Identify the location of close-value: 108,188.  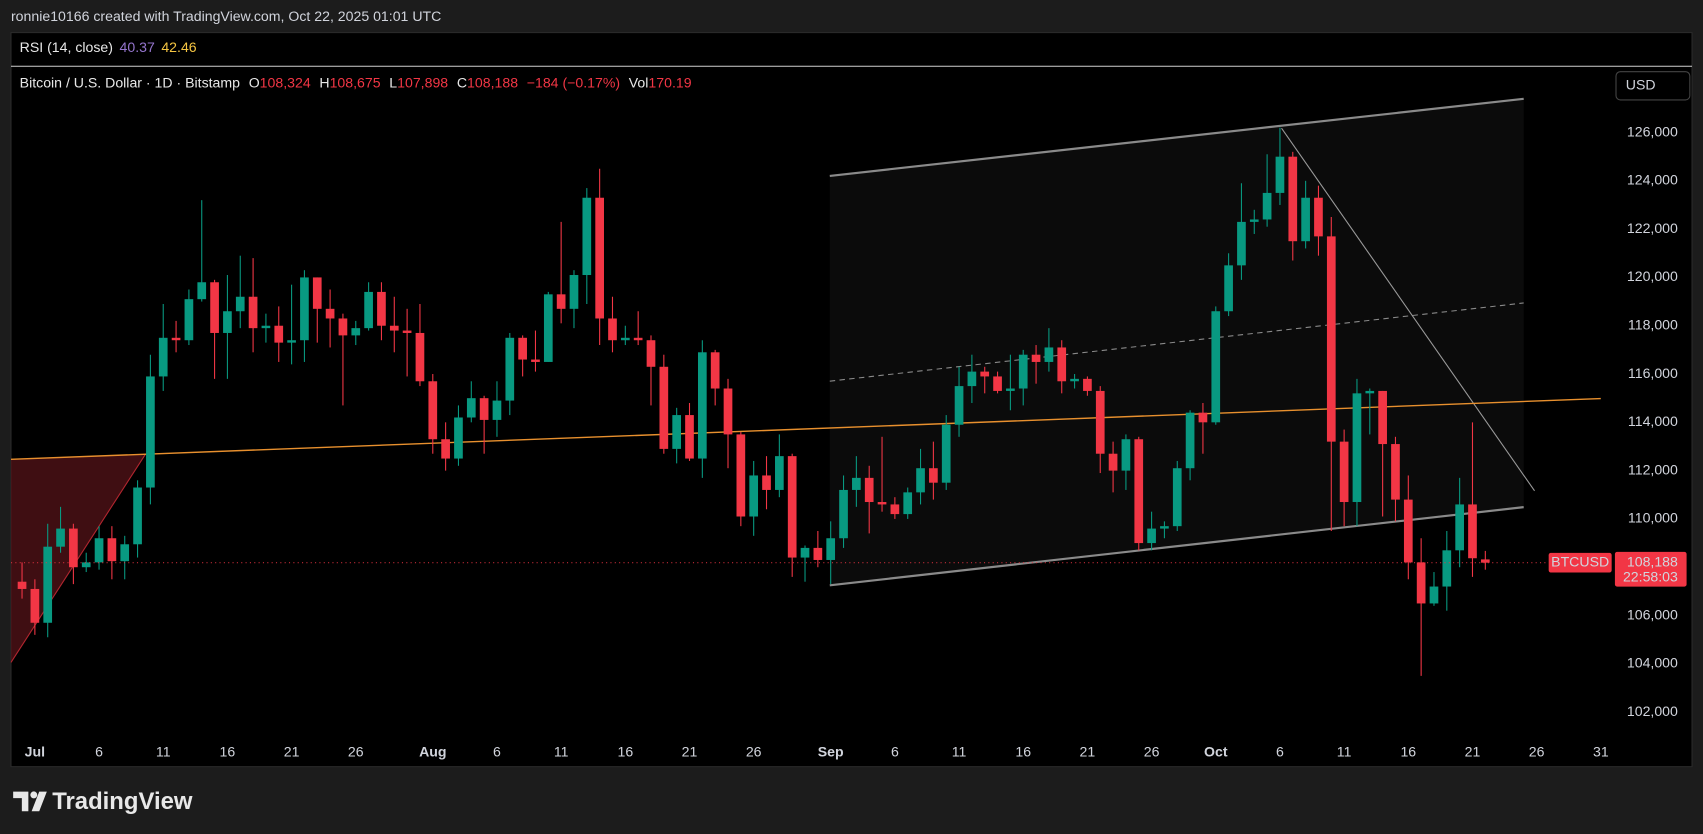
(492, 82).